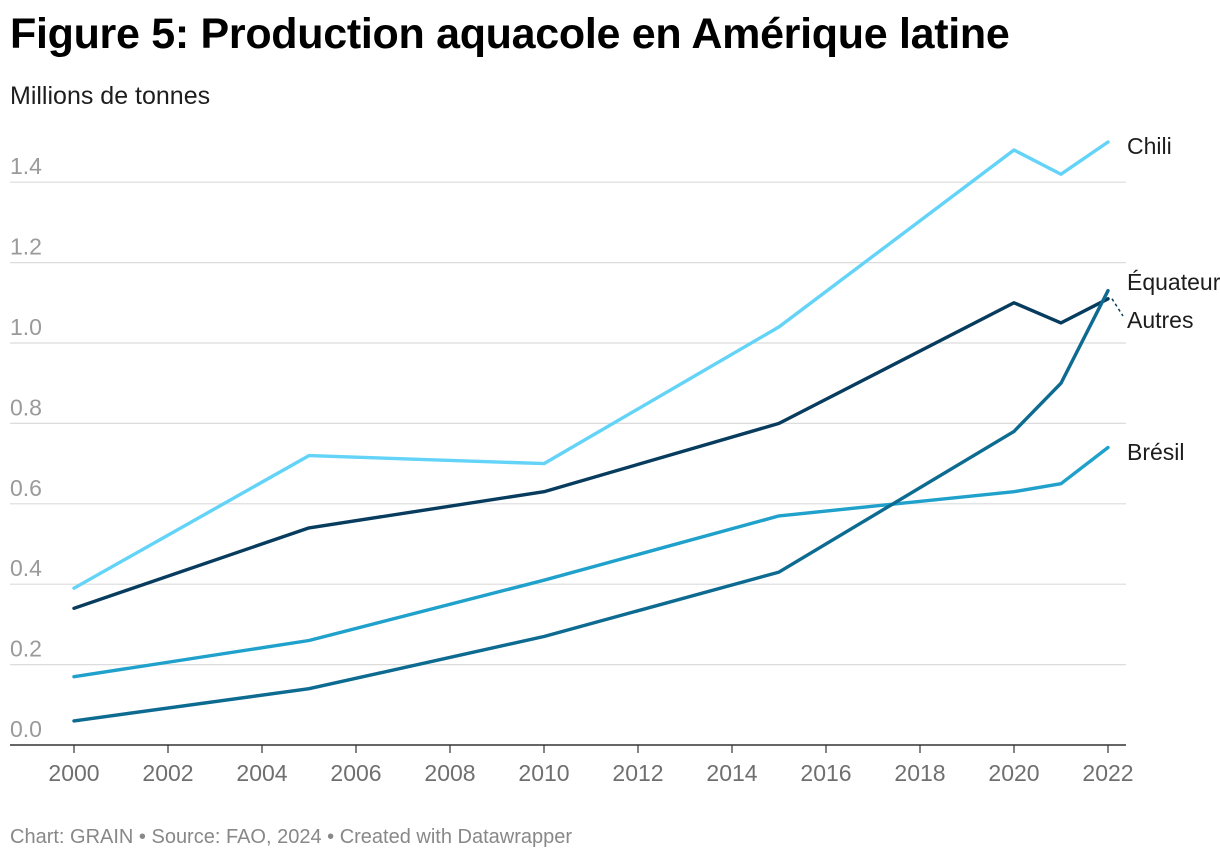 This screenshot has height=862, width=1220. I want to click on y-tick-label: 1.2, so click(26, 247).